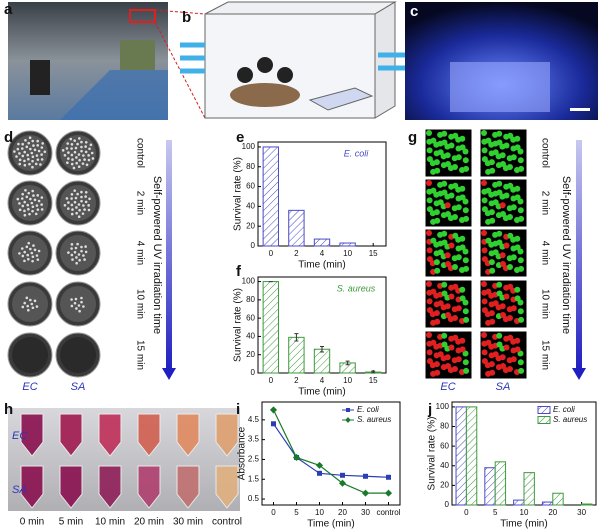  What do you see at coordinates (566, 255) in the screenshot?
I see `arrow-label: Self-powered UV irradiation time` at bounding box center [566, 255].